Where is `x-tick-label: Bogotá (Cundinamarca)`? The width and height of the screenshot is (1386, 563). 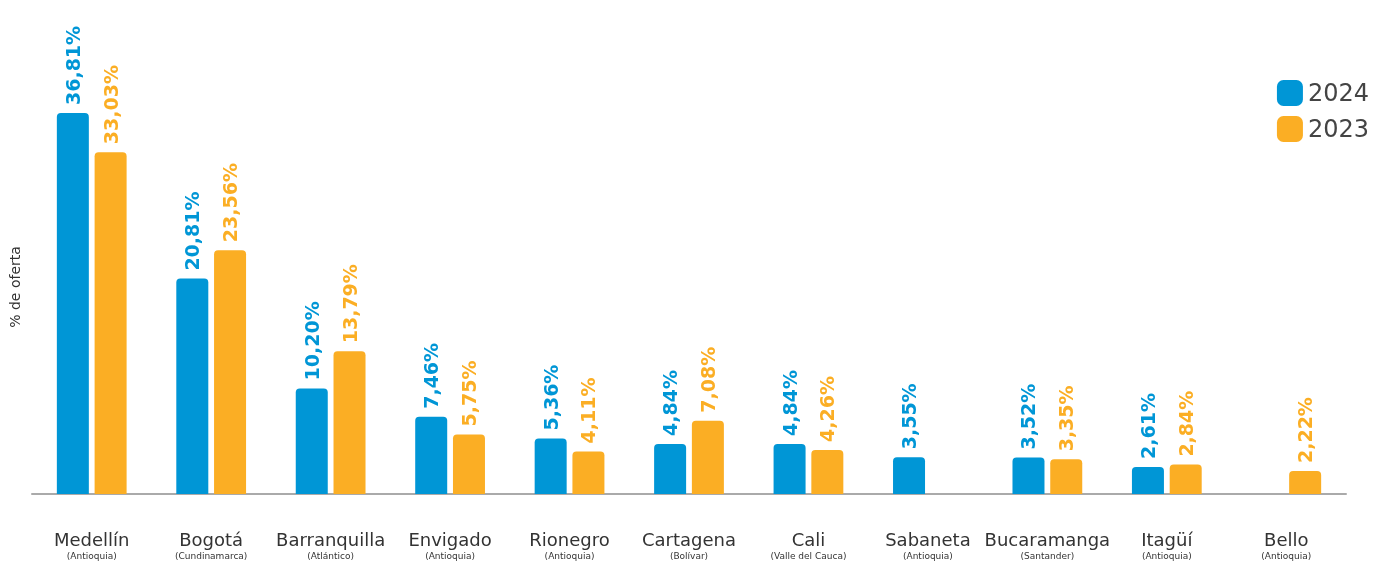 x-tick-label: Bogotá (Cundinamarca) is located at coordinates (211, 544).